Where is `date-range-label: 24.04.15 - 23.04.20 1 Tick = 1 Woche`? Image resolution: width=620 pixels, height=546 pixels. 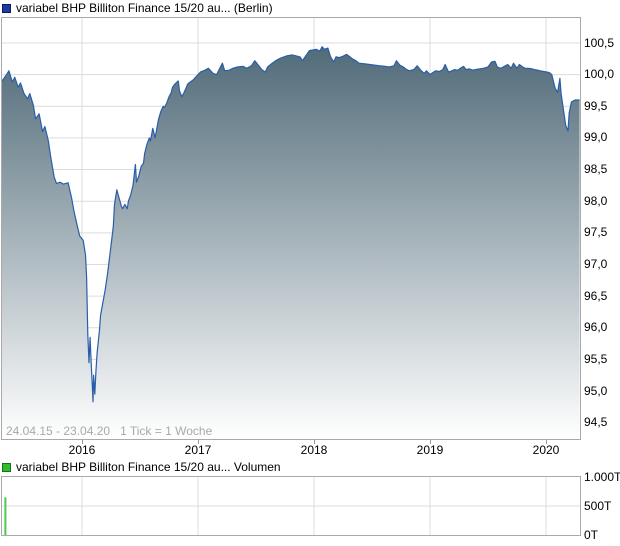 date-range-label: 24.04.15 - 23.04.20 1 Tick = 1 Woche is located at coordinates (109, 431).